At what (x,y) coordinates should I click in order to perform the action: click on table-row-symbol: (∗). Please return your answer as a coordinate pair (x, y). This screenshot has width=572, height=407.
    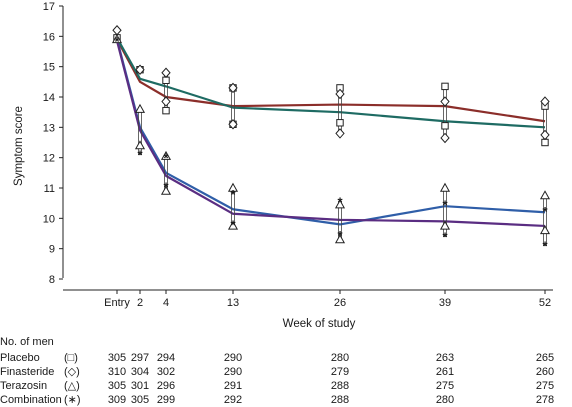
    Looking at the image, I should click on (72, 400).